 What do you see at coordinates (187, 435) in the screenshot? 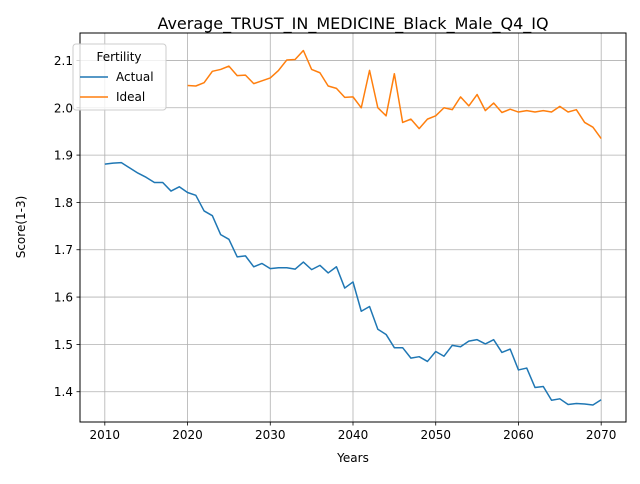
I see `x-tick-label: 2020` at bounding box center [187, 435].